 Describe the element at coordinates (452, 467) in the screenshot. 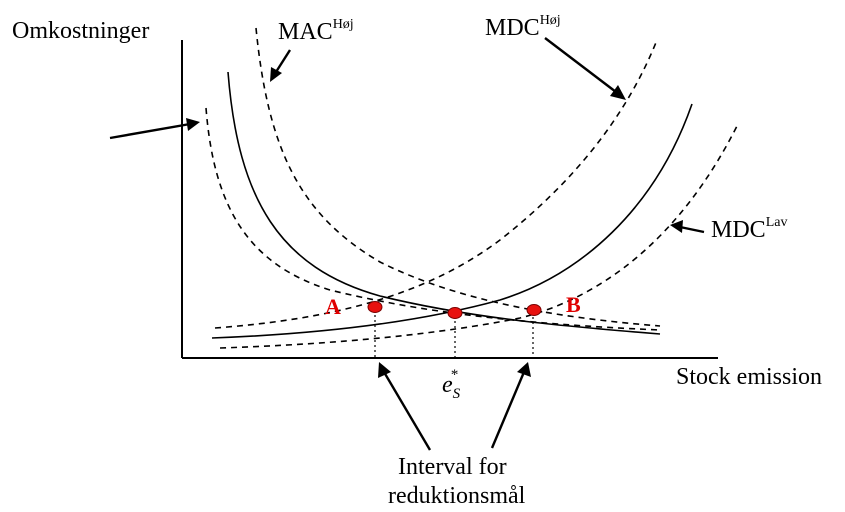

I see `interval-label-line1: Interval for` at that location.